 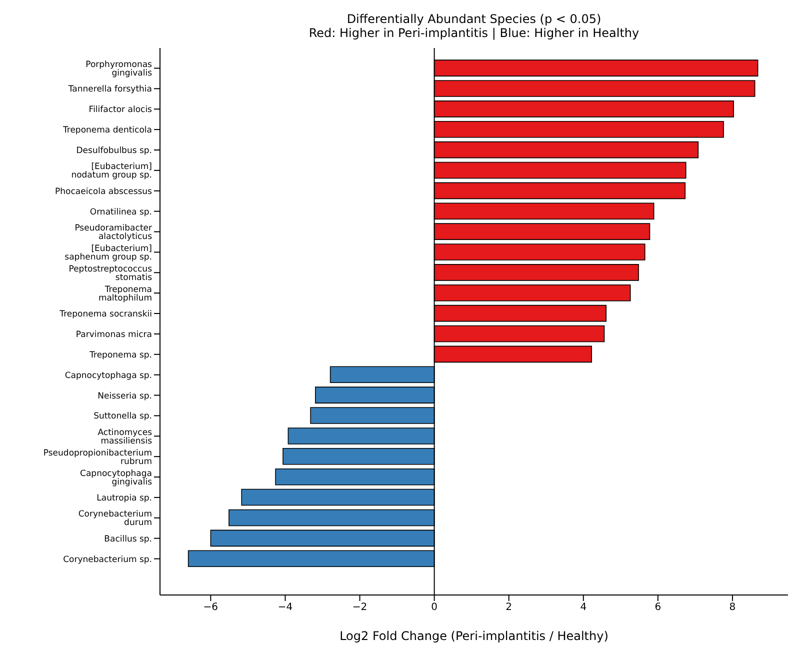 I want to click on y-tick-label: Corynebacterium sp., so click(x=107, y=559).